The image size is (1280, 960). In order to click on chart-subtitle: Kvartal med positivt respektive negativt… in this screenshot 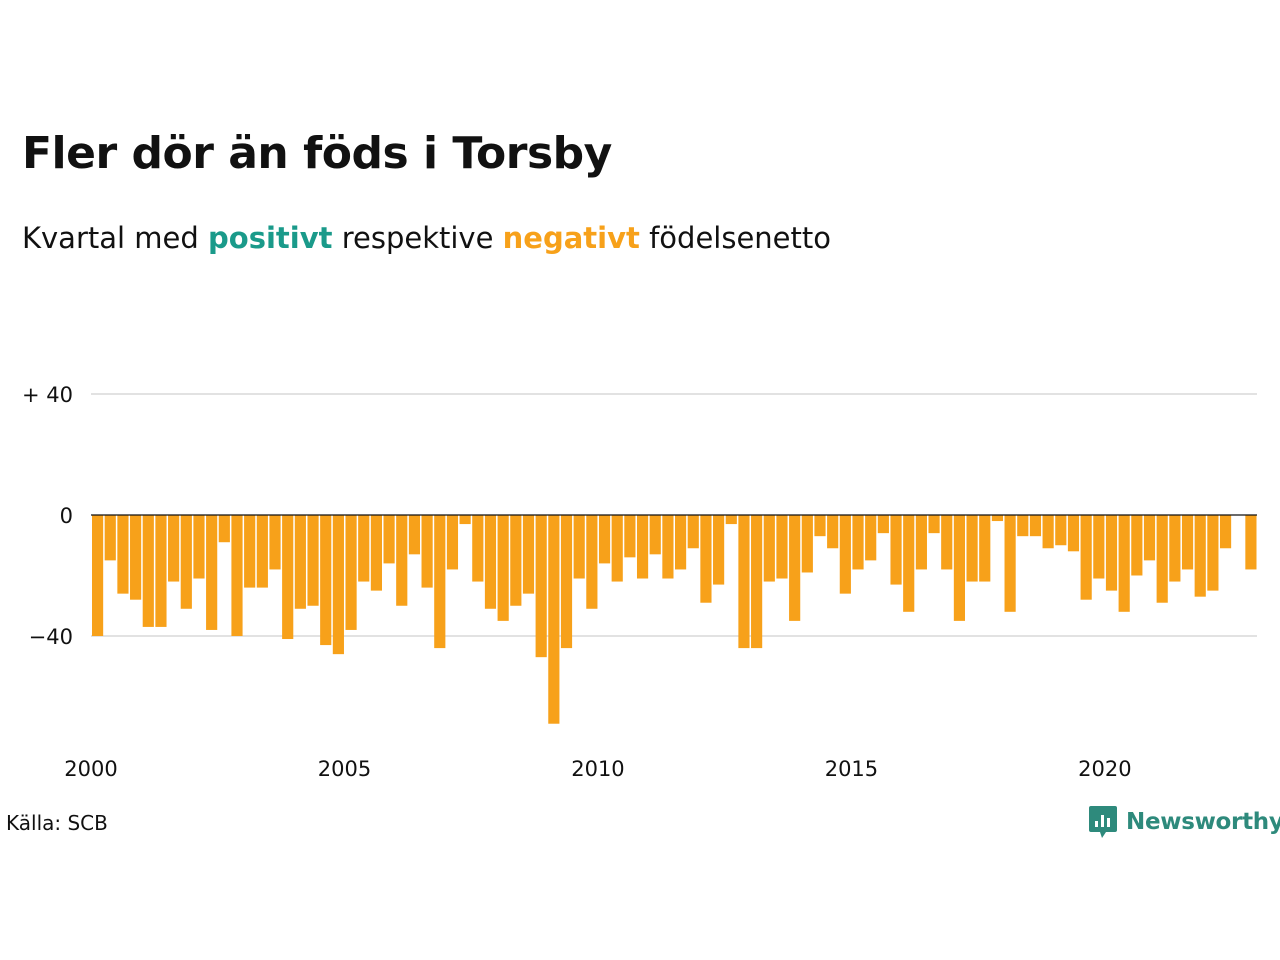, I will do `click(426, 238)`.